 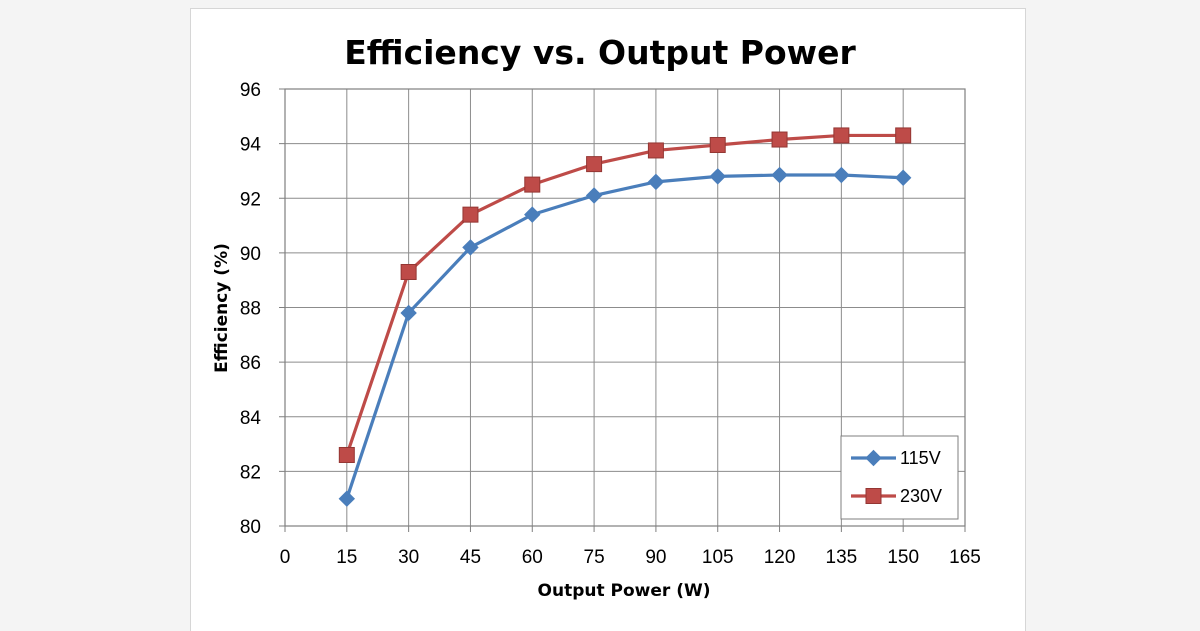 What do you see at coordinates (250, 363) in the screenshot?
I see `y-tick-label: 86` at bounding box center [250, 363].